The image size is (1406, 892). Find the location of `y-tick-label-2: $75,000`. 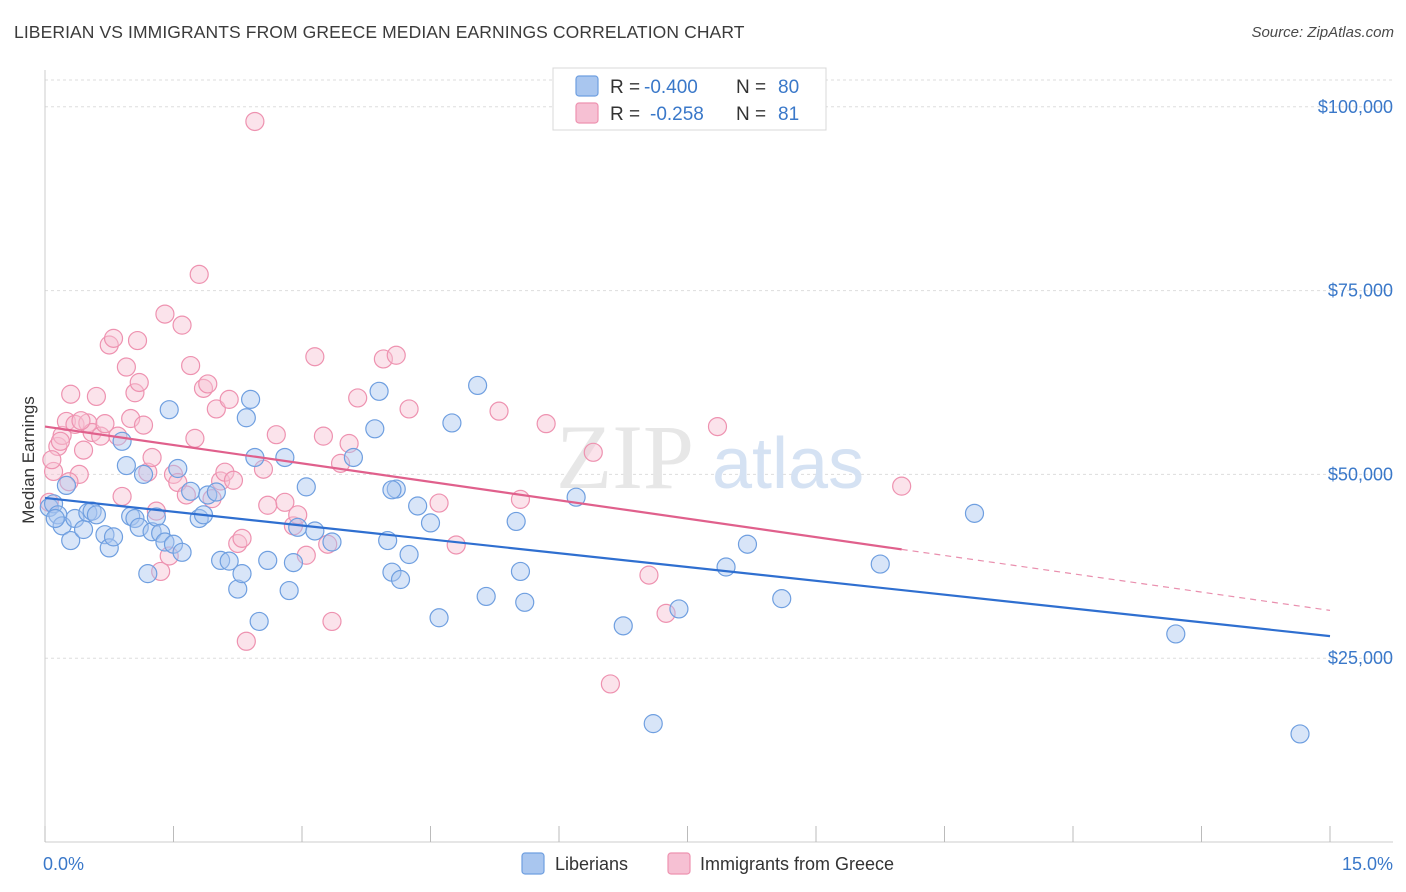

y-tick-label-2: $75,000 is located at coordinates (1360, 291).